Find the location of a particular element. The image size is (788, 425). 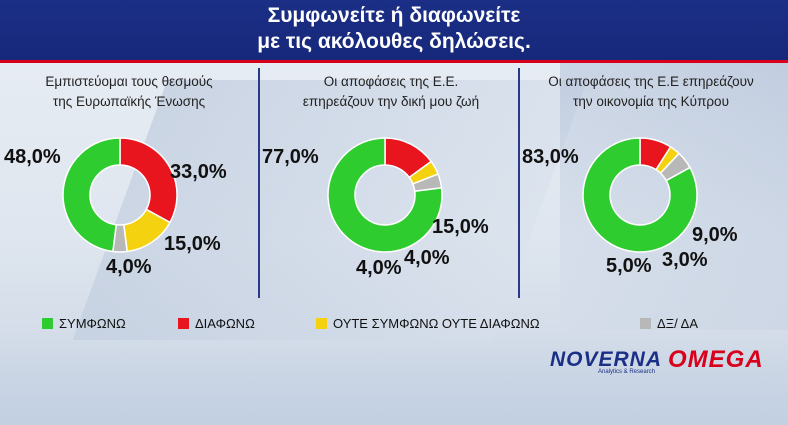

data-label-neither: 15,0% is located at coordinates (192, 244).